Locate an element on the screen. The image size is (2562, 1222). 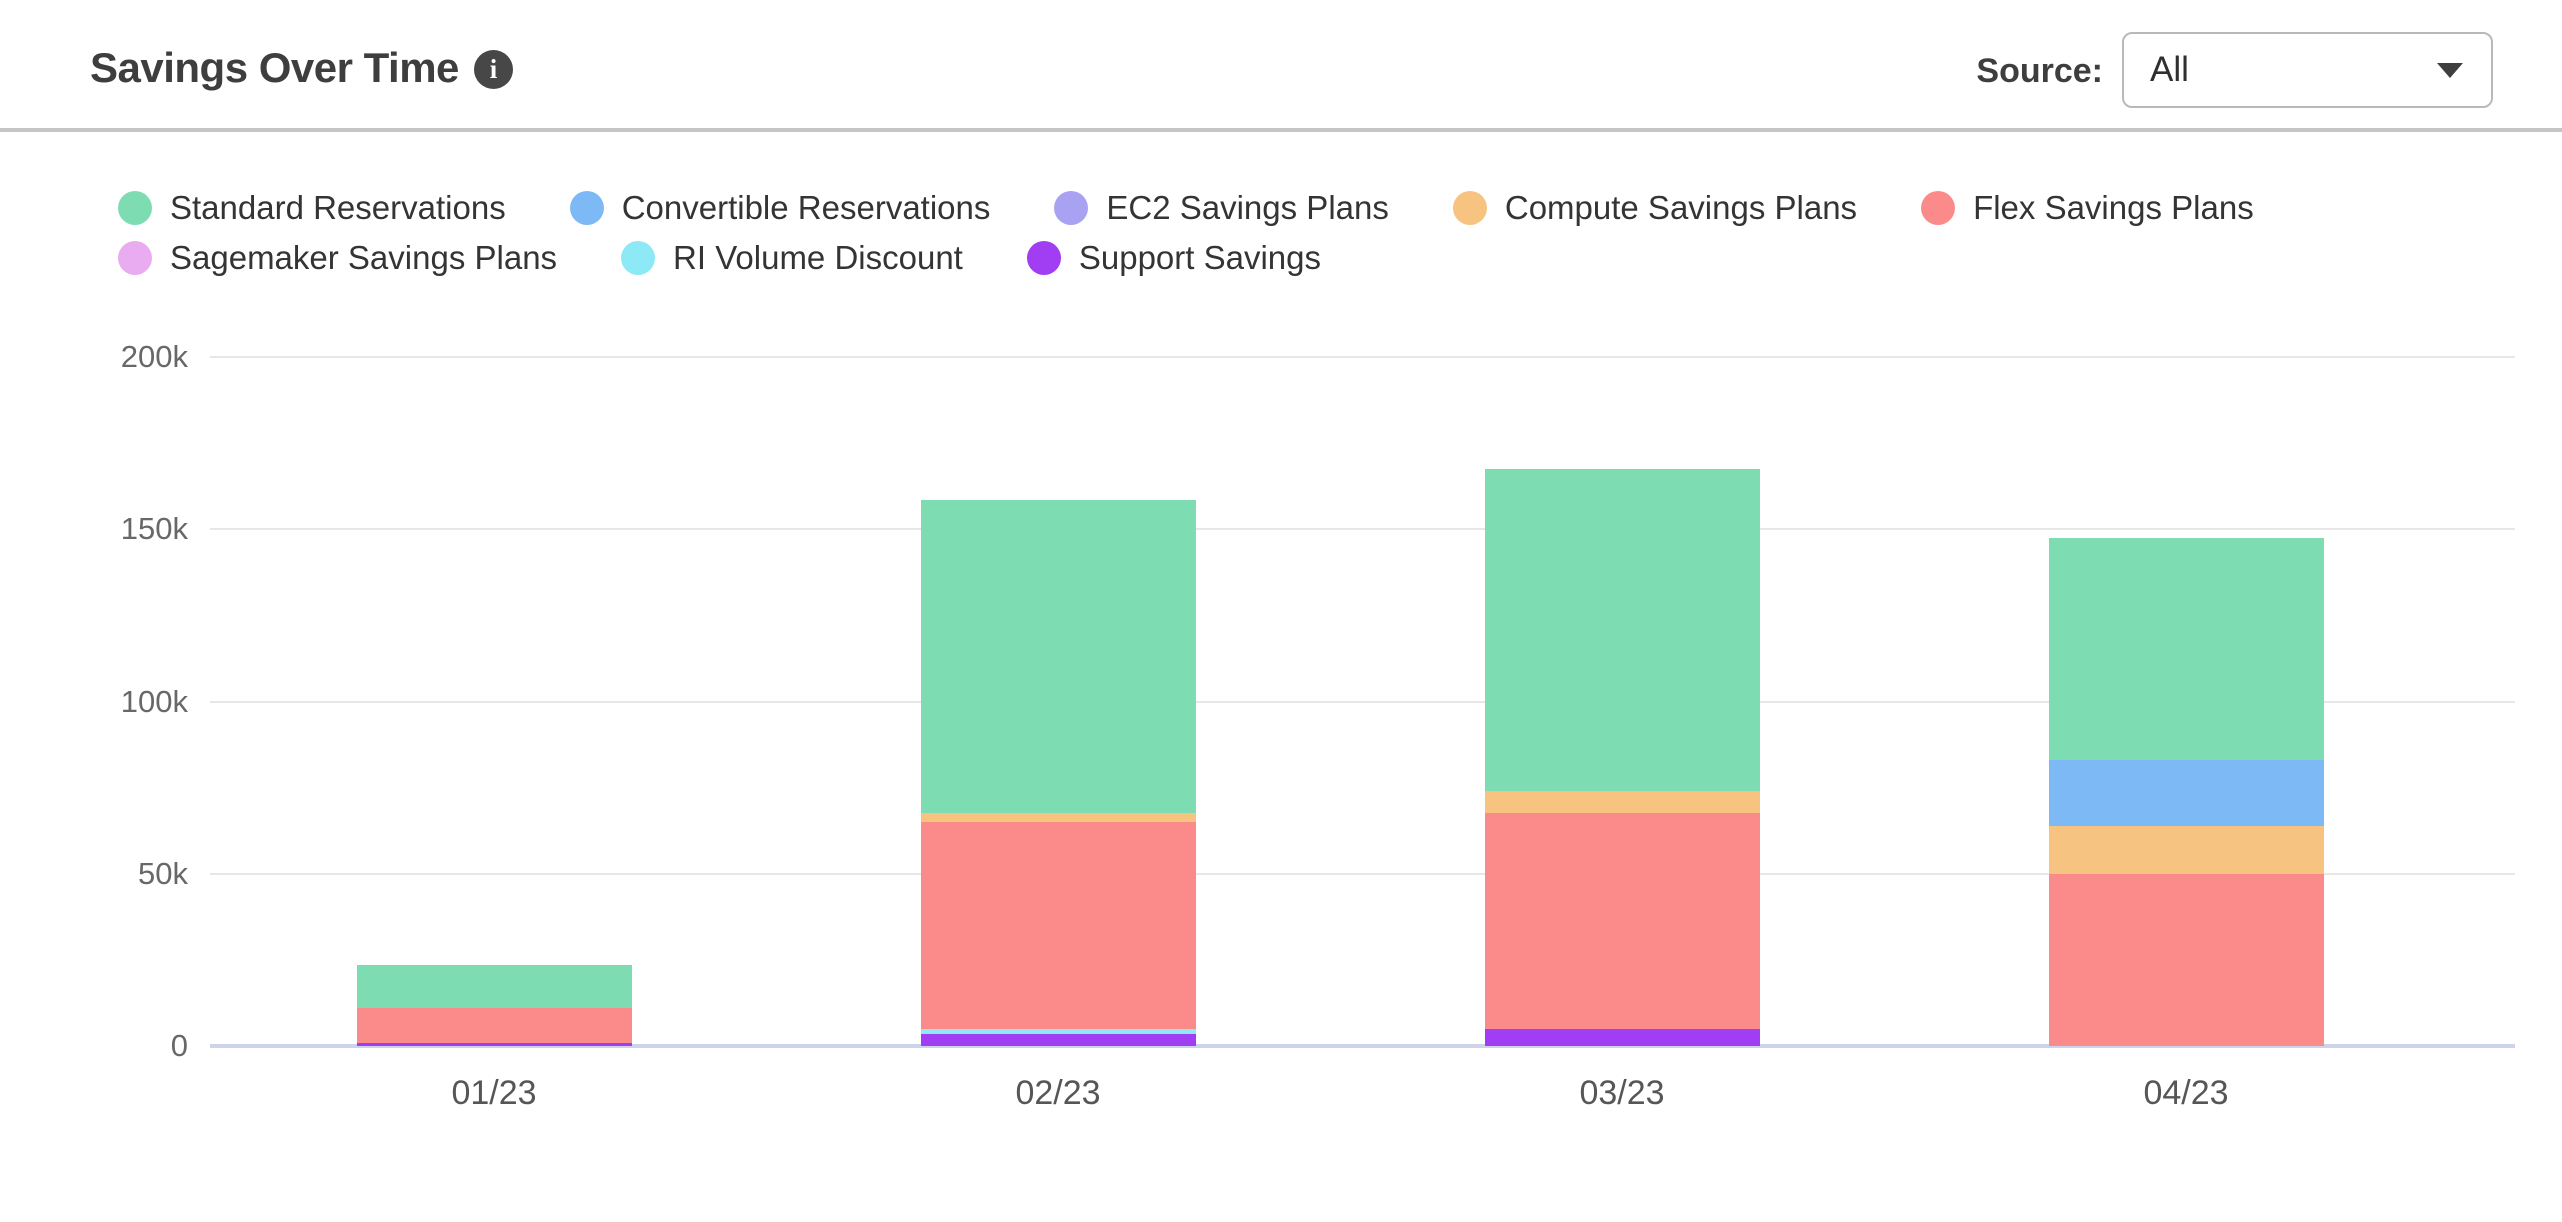
bar-04/23 is located at coordinates (2186, 701).